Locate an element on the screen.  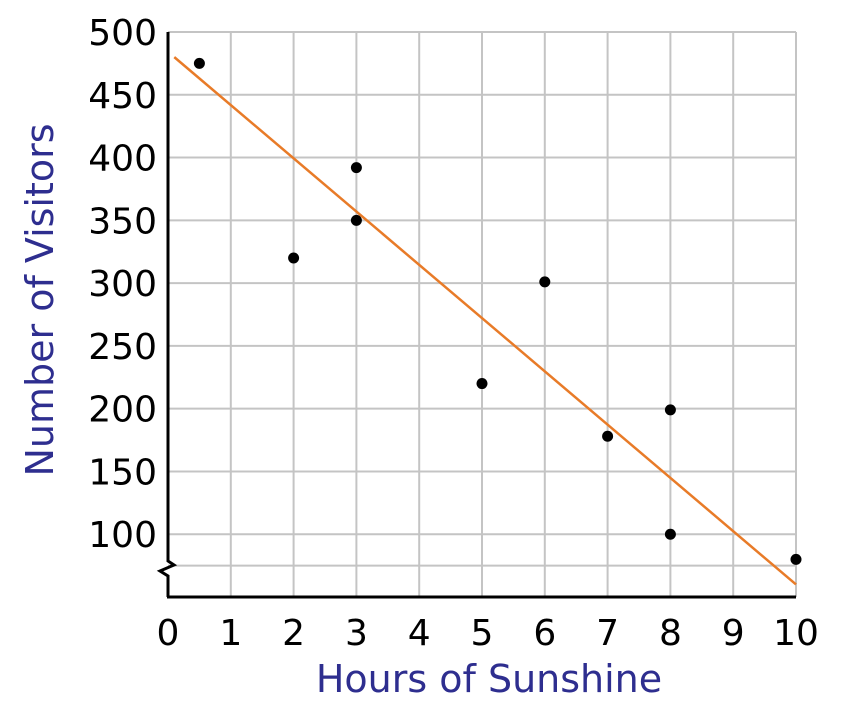
x-tick-label-3: 3 is located at coordinates (356, 633).